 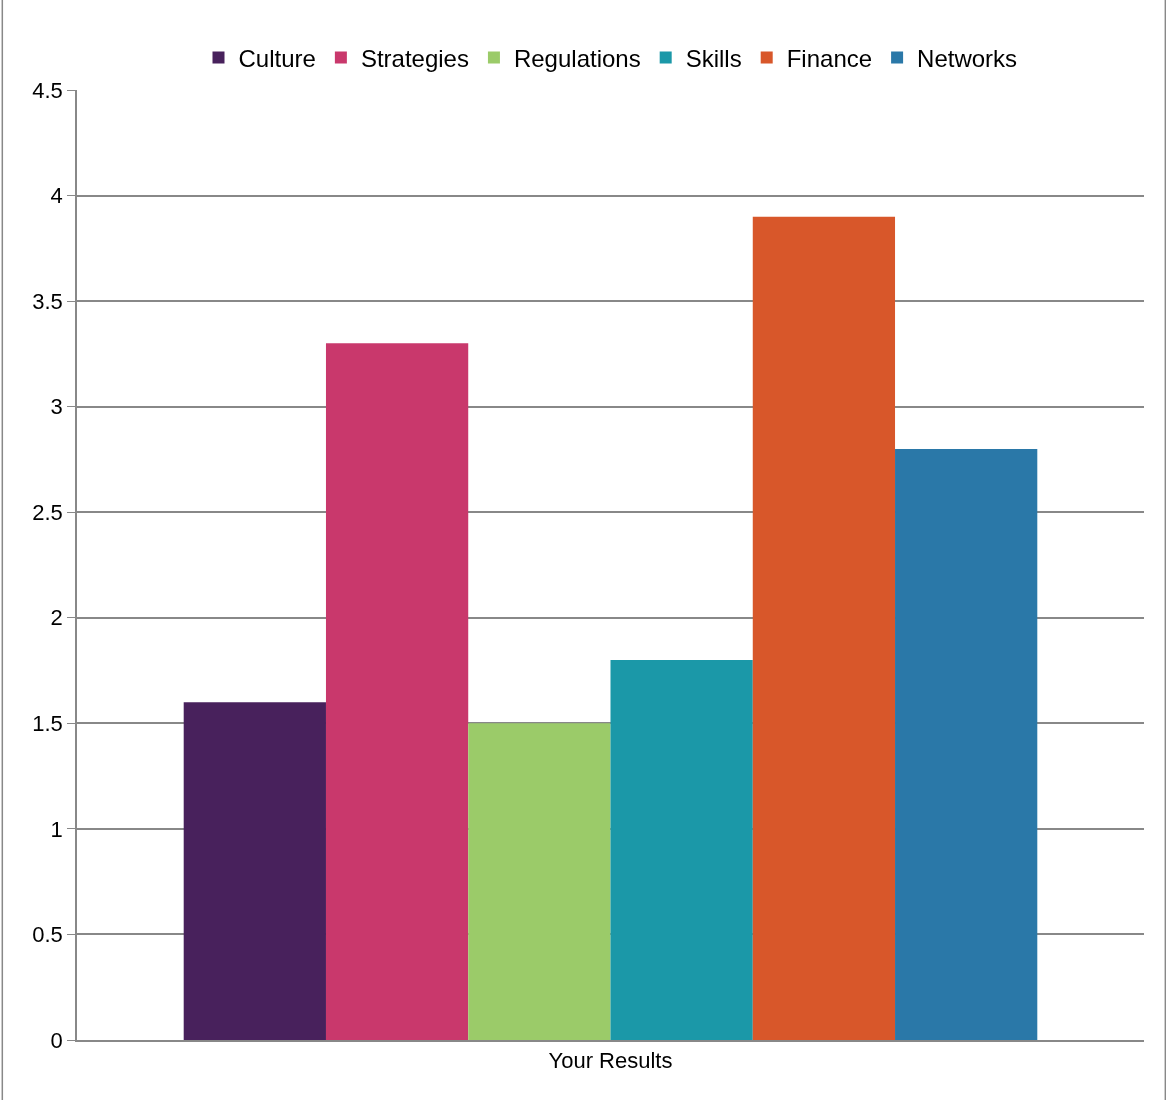 I want to click on legend-label: Regulations, so click(x=577, y=58).